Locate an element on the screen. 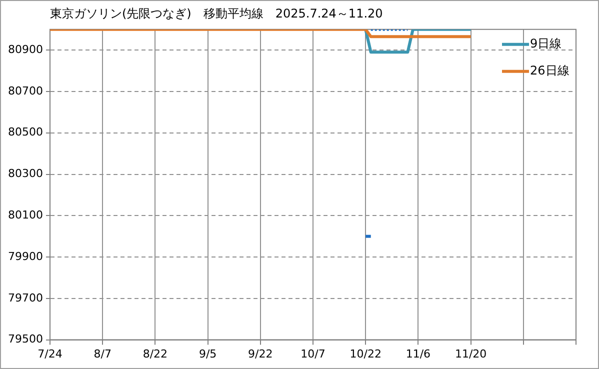 The image size is (599, 369). x-tick-label: 8/7 is located at coordinates (103, 353).